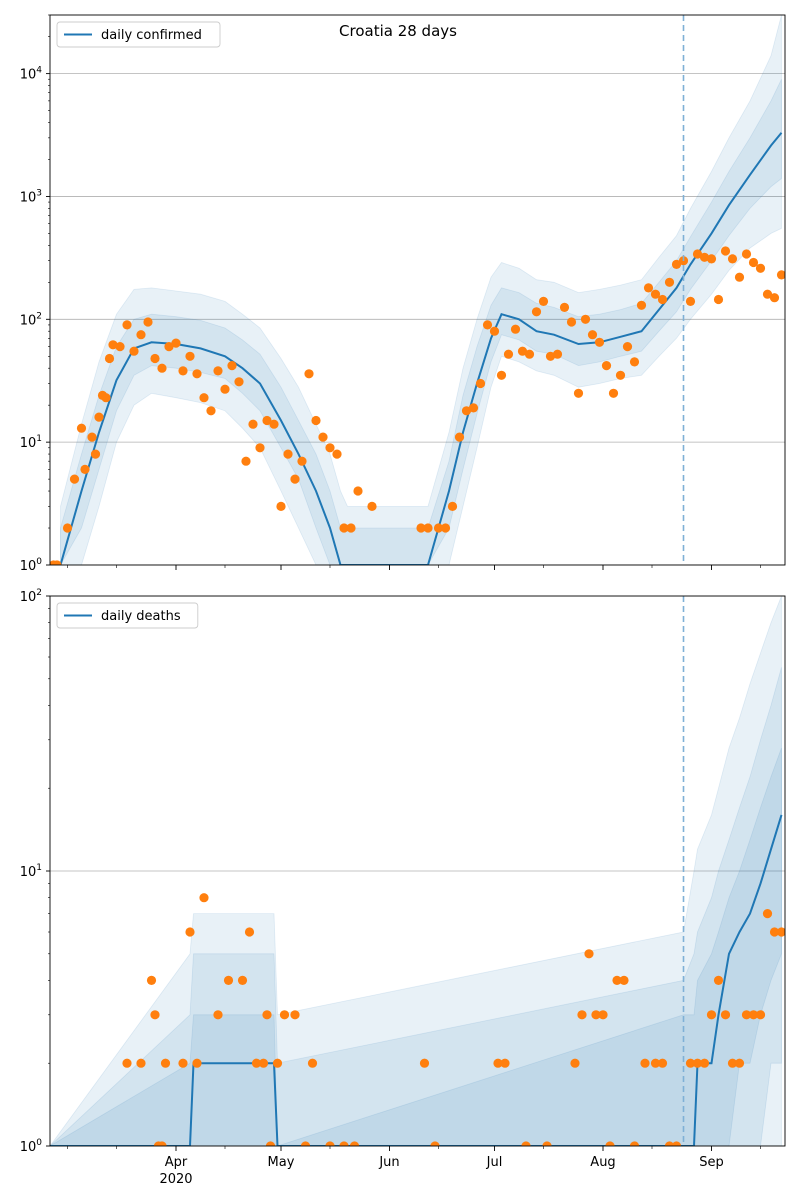  What do you see at coordinates (31, 319) in the screenshot?
I see `y-tick-label: 10²` at bounding box center [31, 319].